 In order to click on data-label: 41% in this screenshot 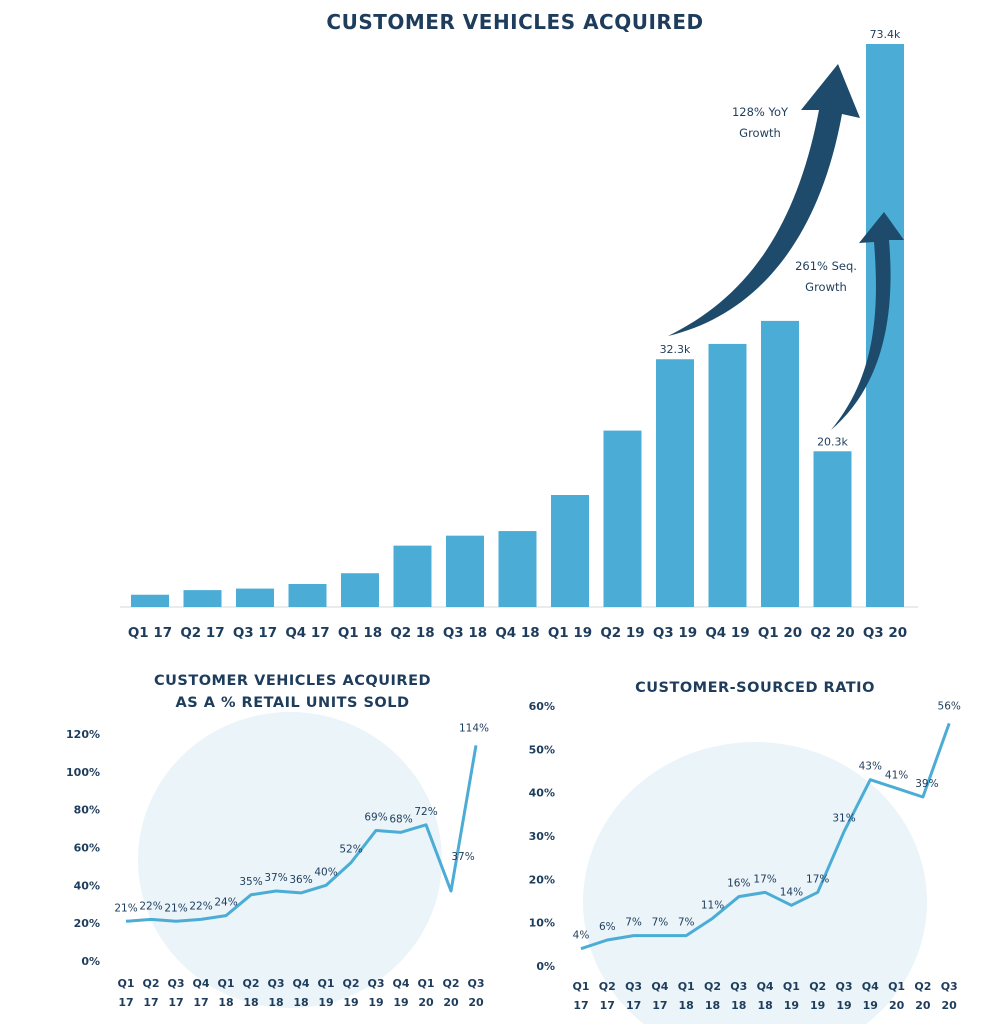, I will do `click(896, 775)`.